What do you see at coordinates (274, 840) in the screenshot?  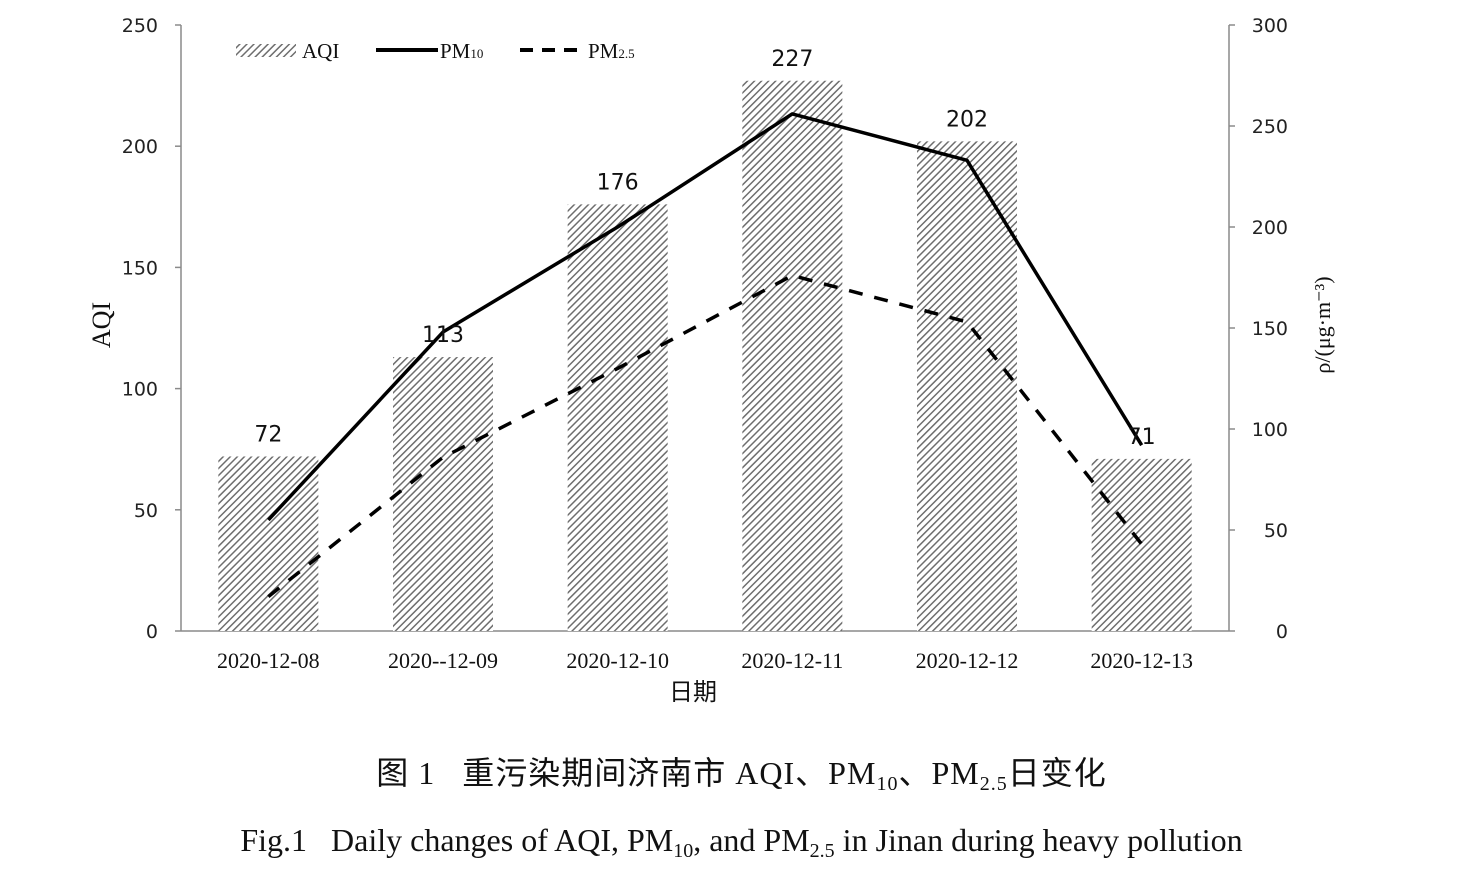 I see `caption-en-prefix: Fig.1` at bounding box center [274, 840].